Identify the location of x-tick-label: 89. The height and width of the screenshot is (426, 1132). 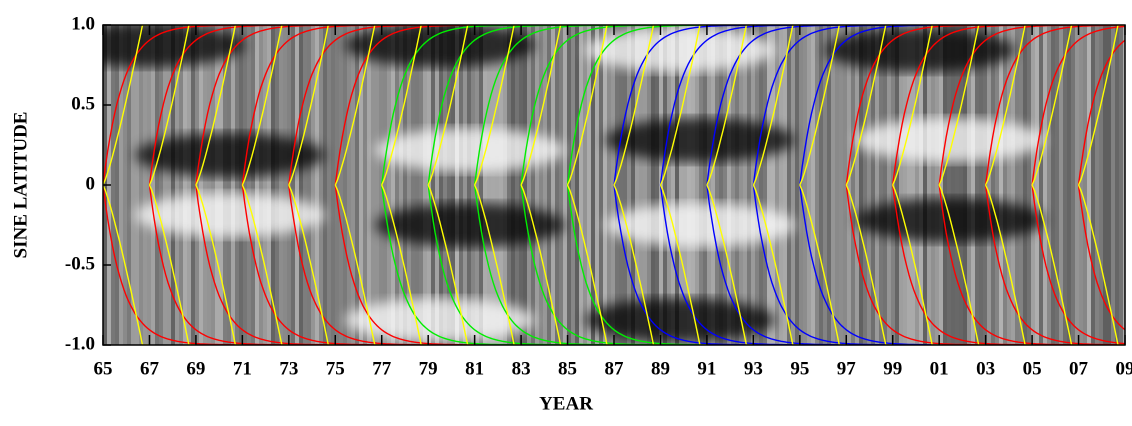
(660, 368).